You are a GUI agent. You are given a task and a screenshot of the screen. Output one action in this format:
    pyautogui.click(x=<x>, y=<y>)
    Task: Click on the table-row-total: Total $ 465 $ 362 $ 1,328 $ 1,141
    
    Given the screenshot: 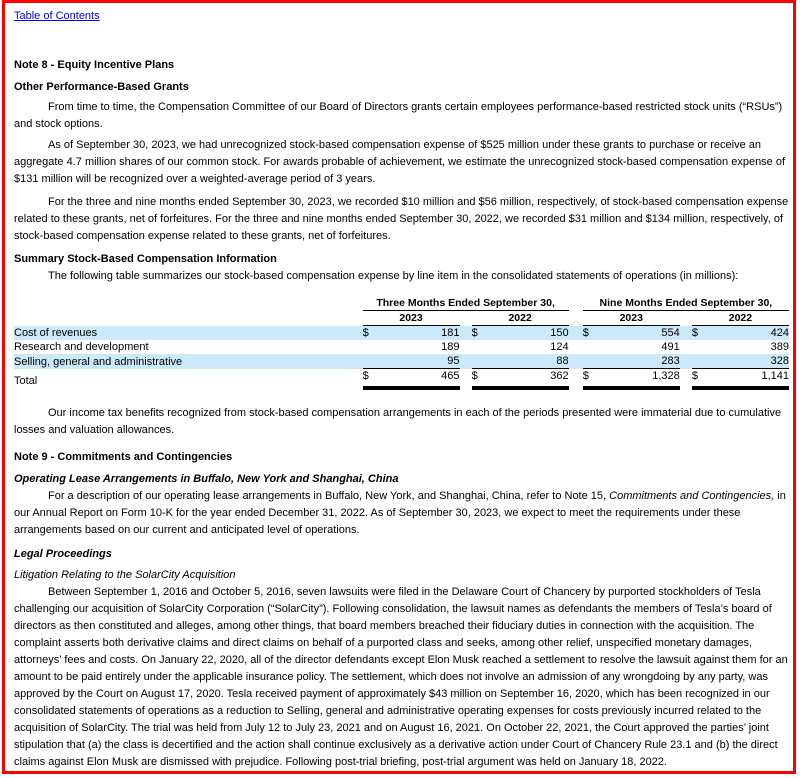 What is the action you would take?
    pyautogui.click(x=401, y=379)
    